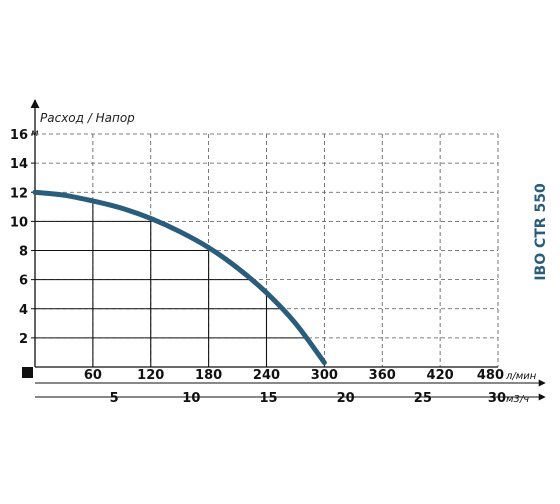 The width and height of the screenshot is (560, 504). What do you see at coordinates (35, 133) in the screenshot?
I see `y-axis-unit: м` at bounding box center [35, 133].